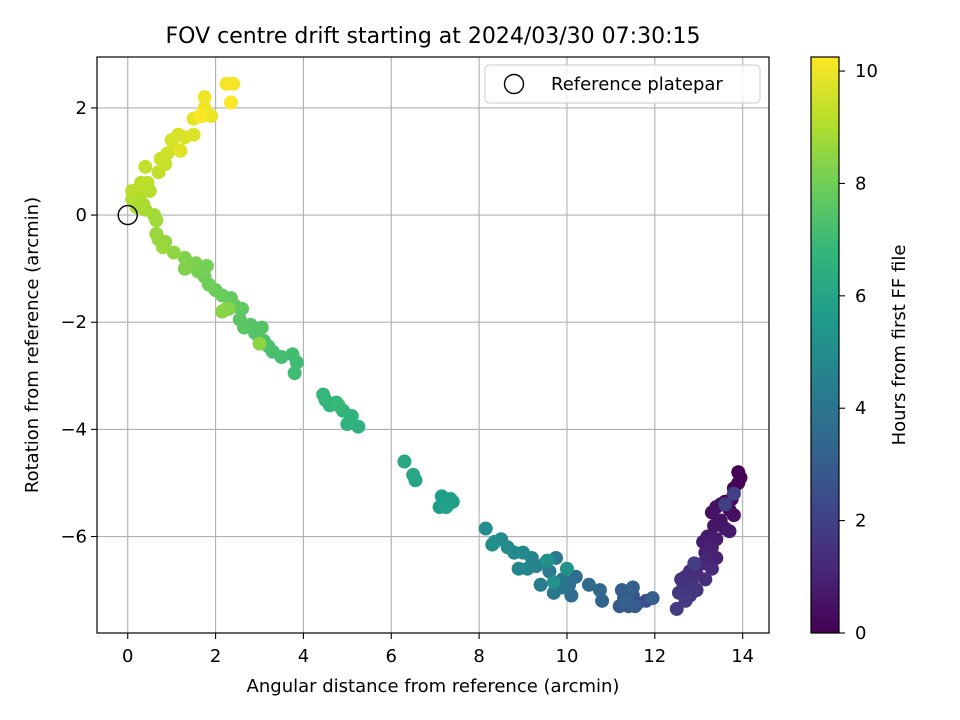 Image resolution: width=960 pixels, height=720 pixels. Describe the element at coordinates (32, 345) in the screenshot. I see `y-axis-label: Rotation from reference (arcmin)` at that location.